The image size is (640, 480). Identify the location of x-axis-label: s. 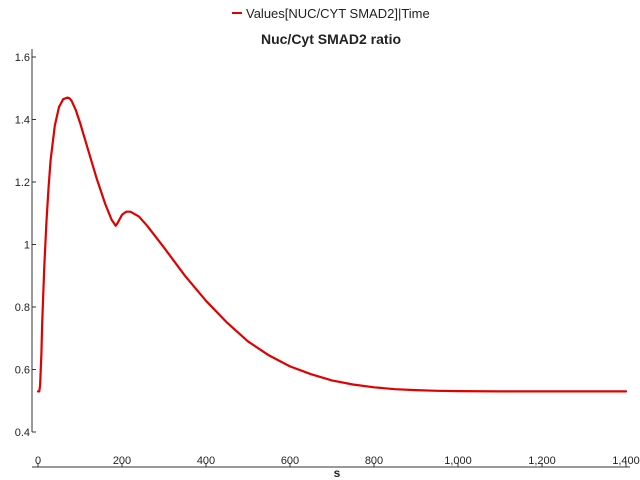
(337, 473).